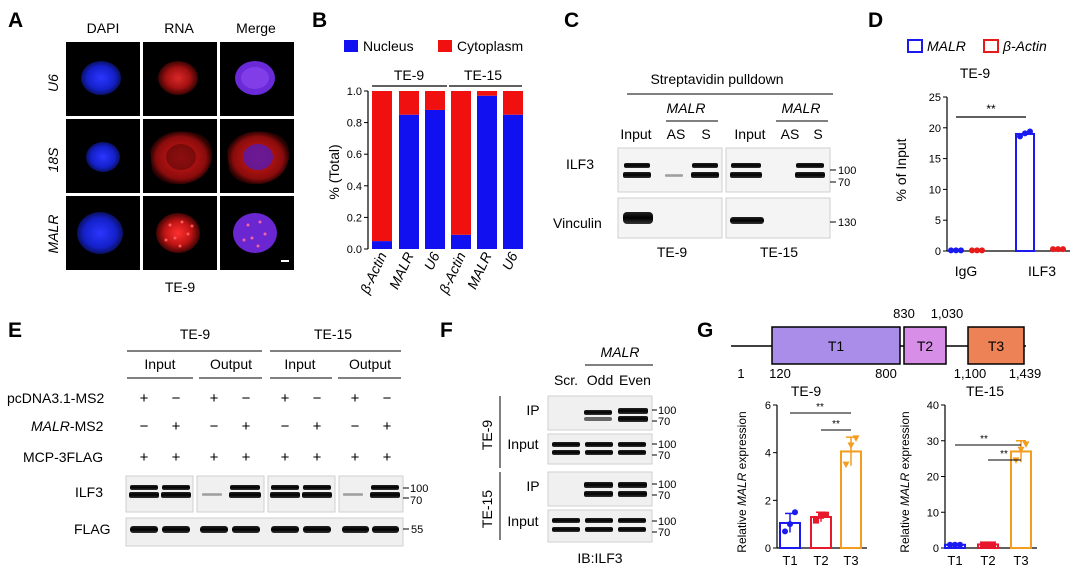 This screenshot has width=1080, height=581. What do you see at coordinates (705, 330) in the screenshot?
I see `panel-label-g: G` at bounding box center [705, 330].